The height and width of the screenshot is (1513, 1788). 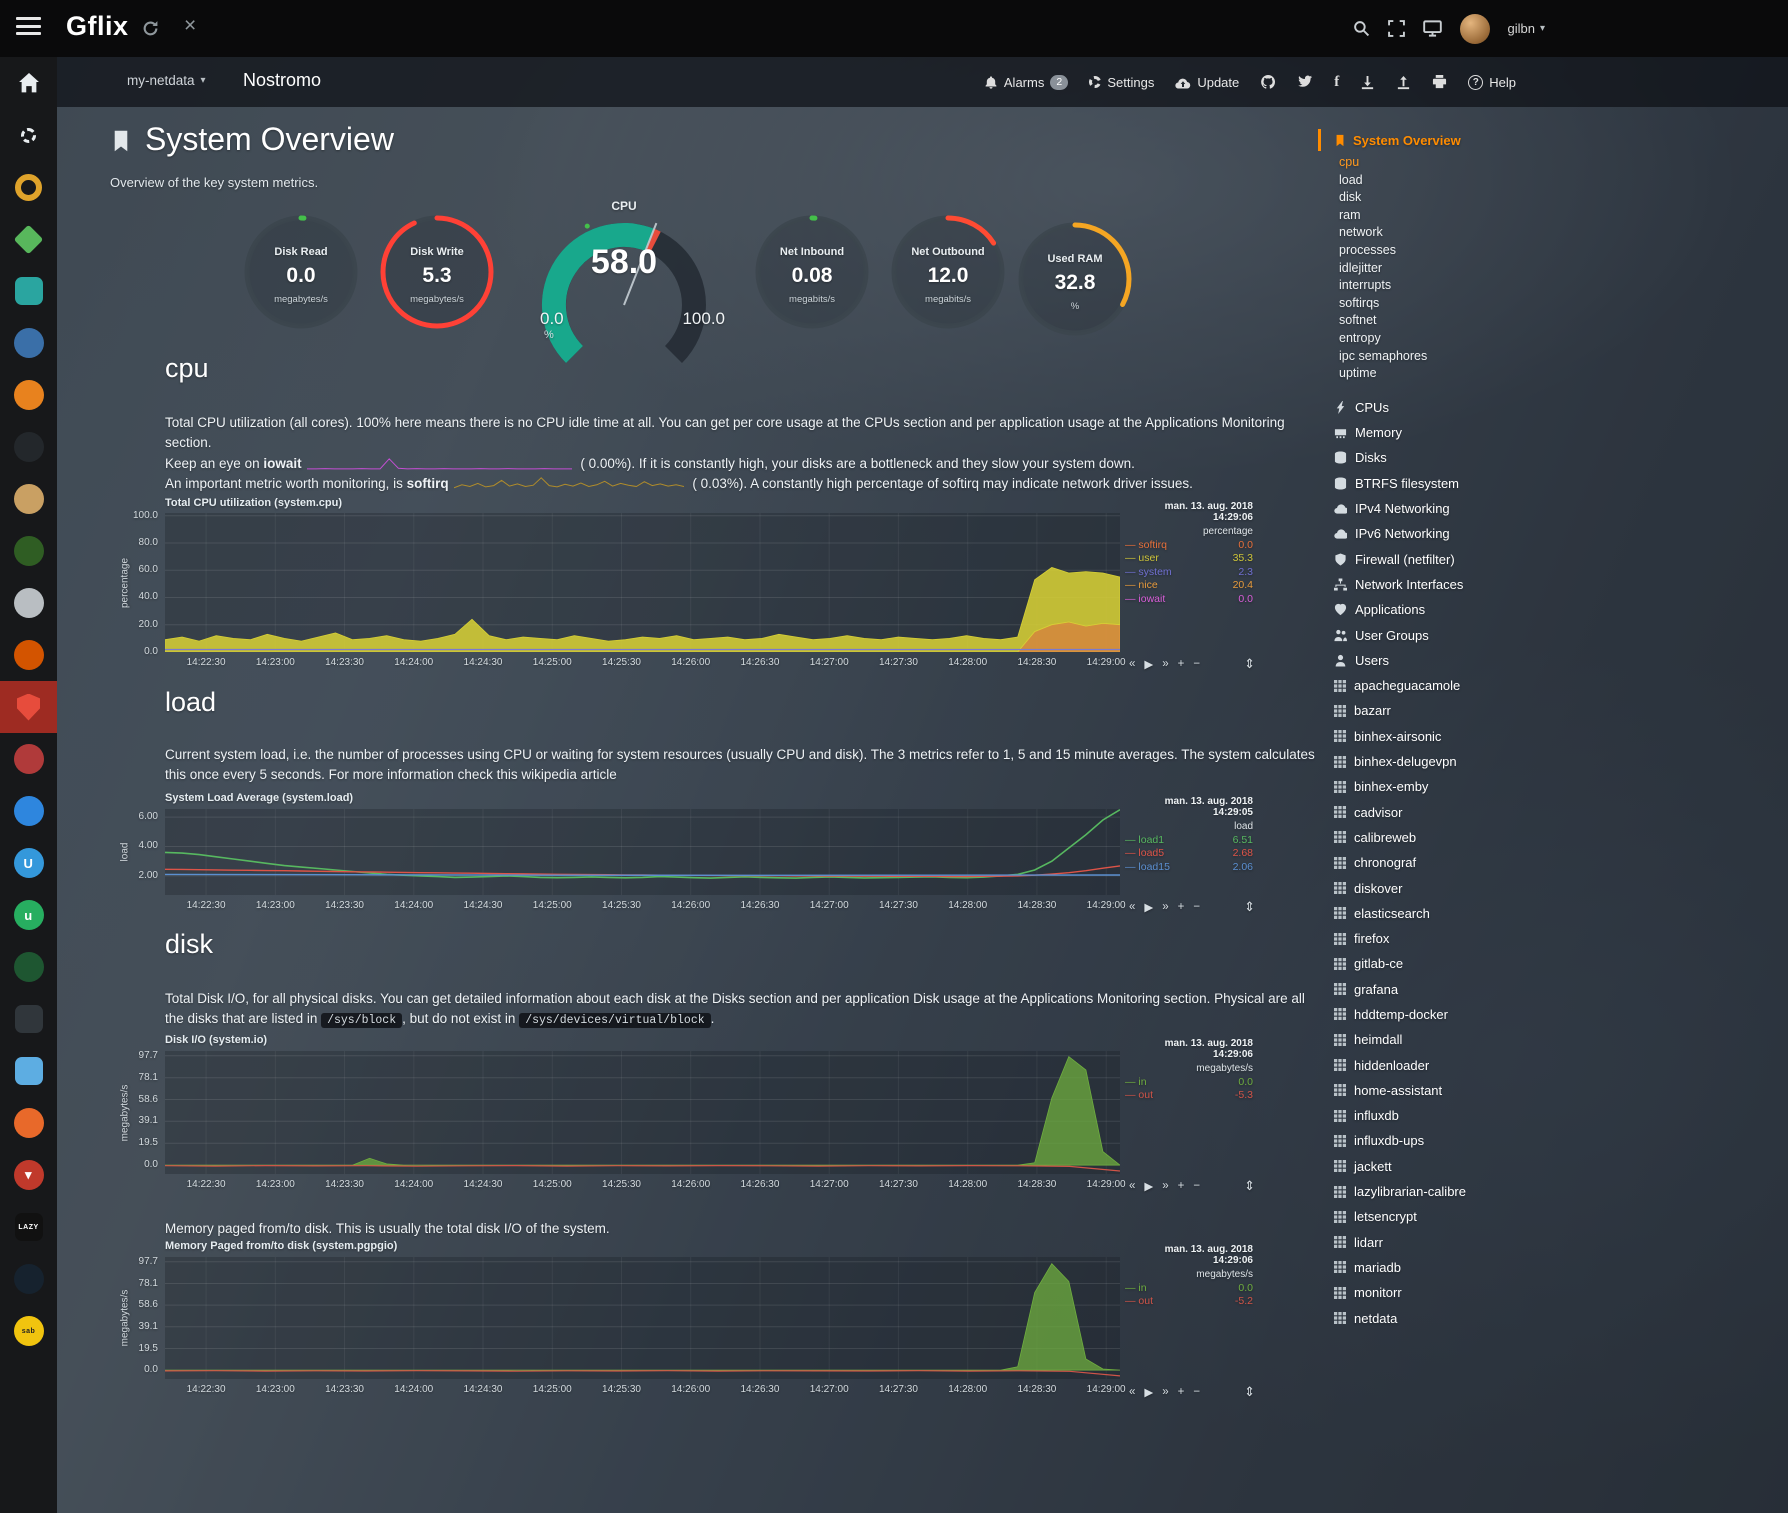 I want to click on nav-link-load: load, so click(x=1351, y=179).